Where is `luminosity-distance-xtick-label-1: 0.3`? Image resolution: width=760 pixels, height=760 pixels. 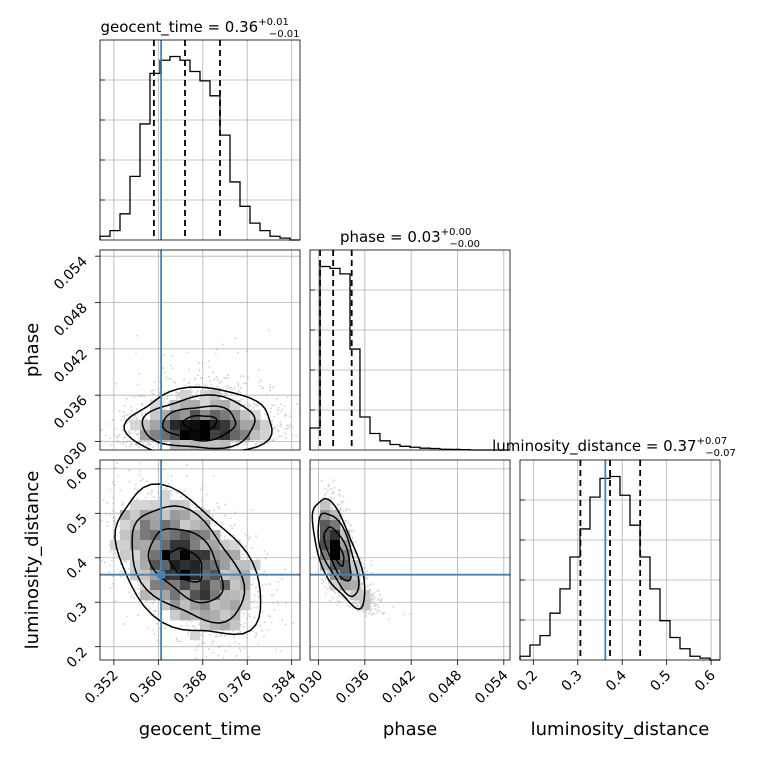
luminosity-distance-xtick-label-1: 0.3 is located at coordinates (572, 681).